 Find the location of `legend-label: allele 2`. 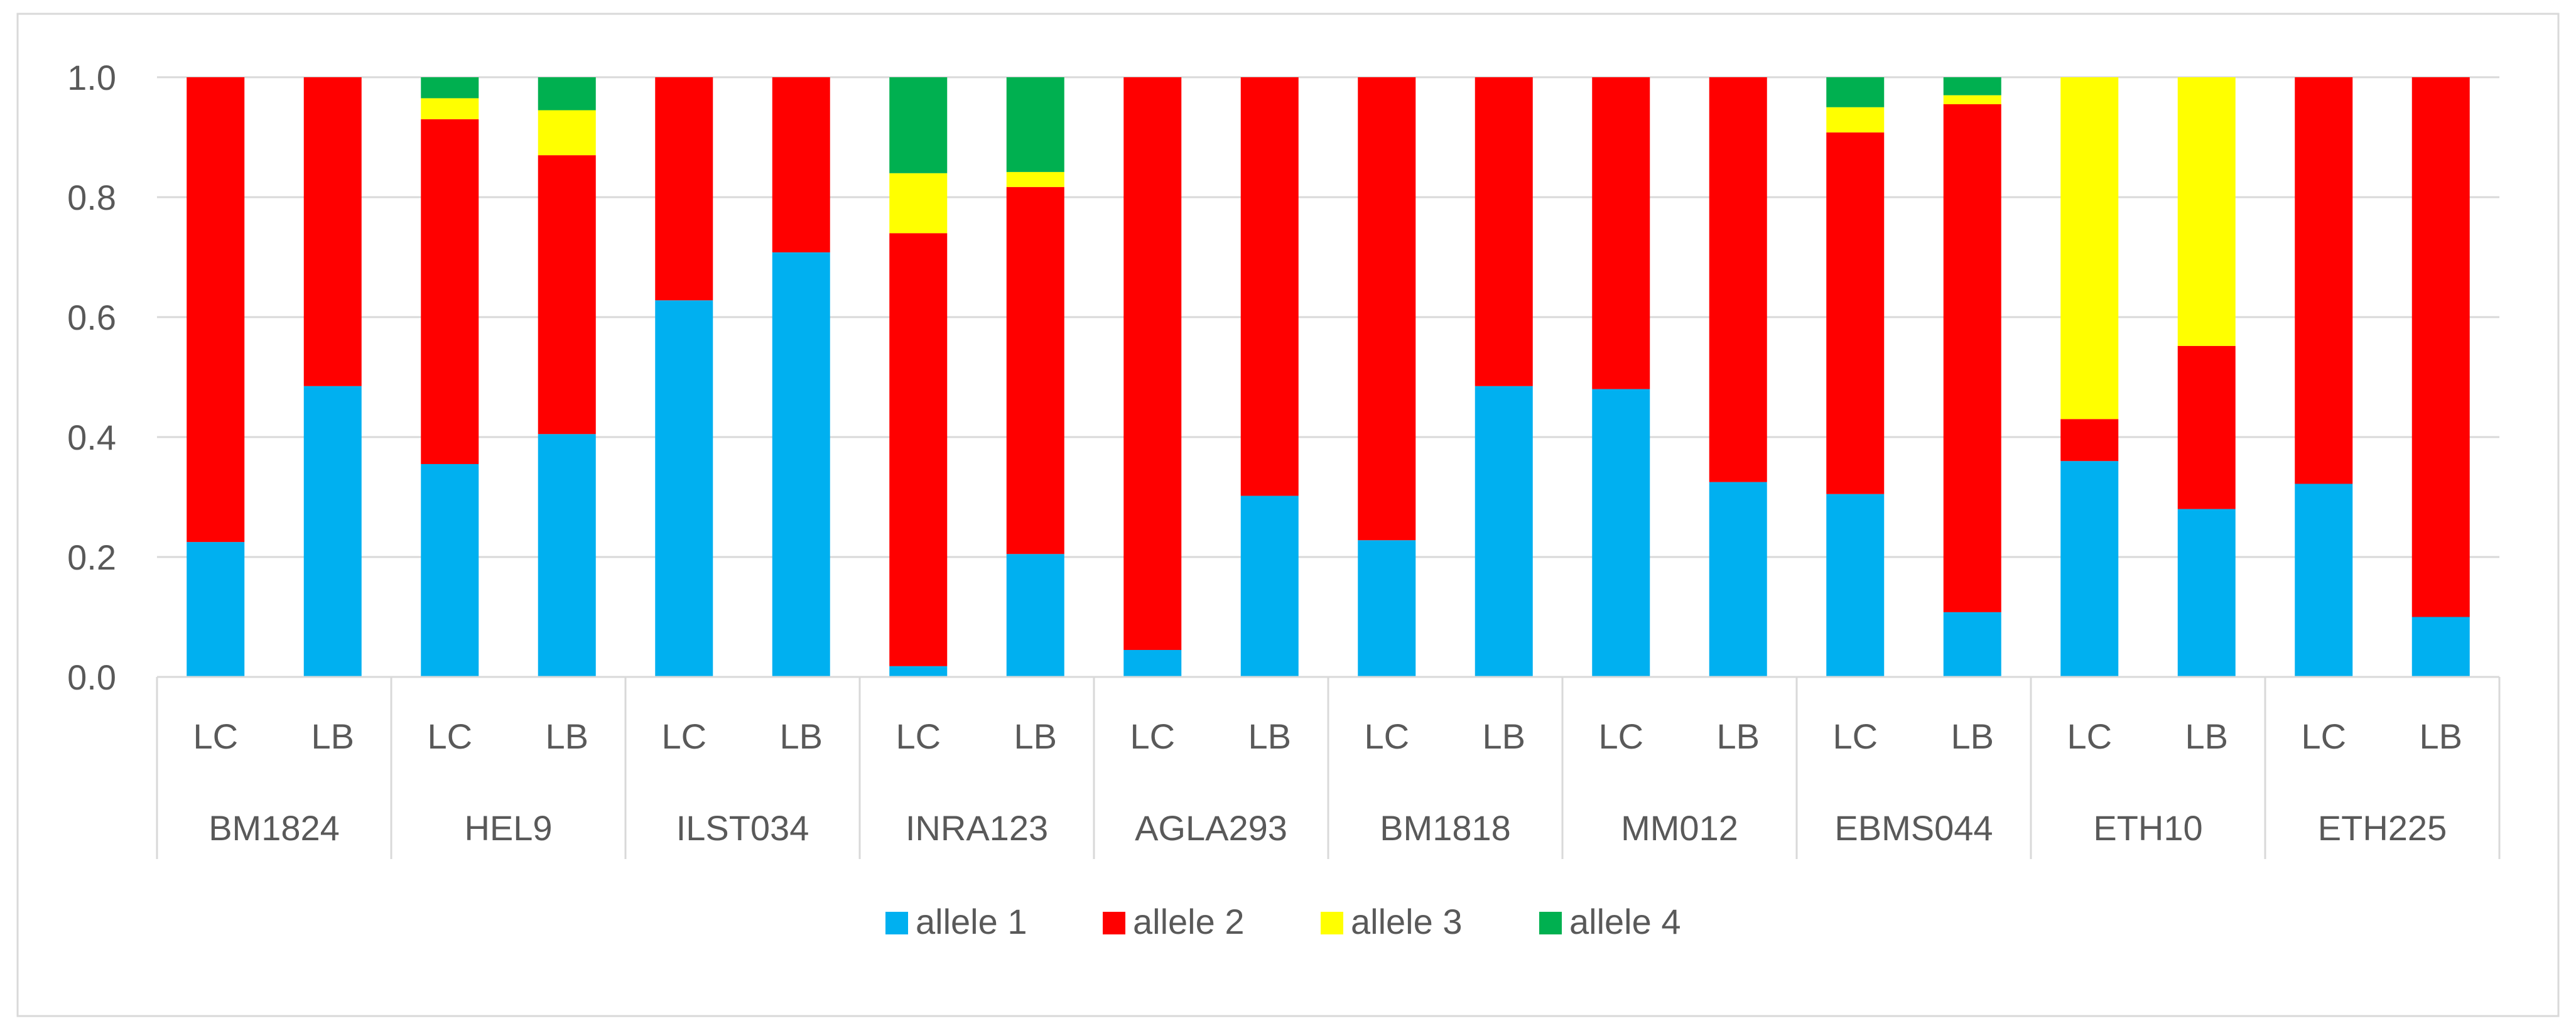

legend-label: allele 2 is located at coordinates (1189, 921).